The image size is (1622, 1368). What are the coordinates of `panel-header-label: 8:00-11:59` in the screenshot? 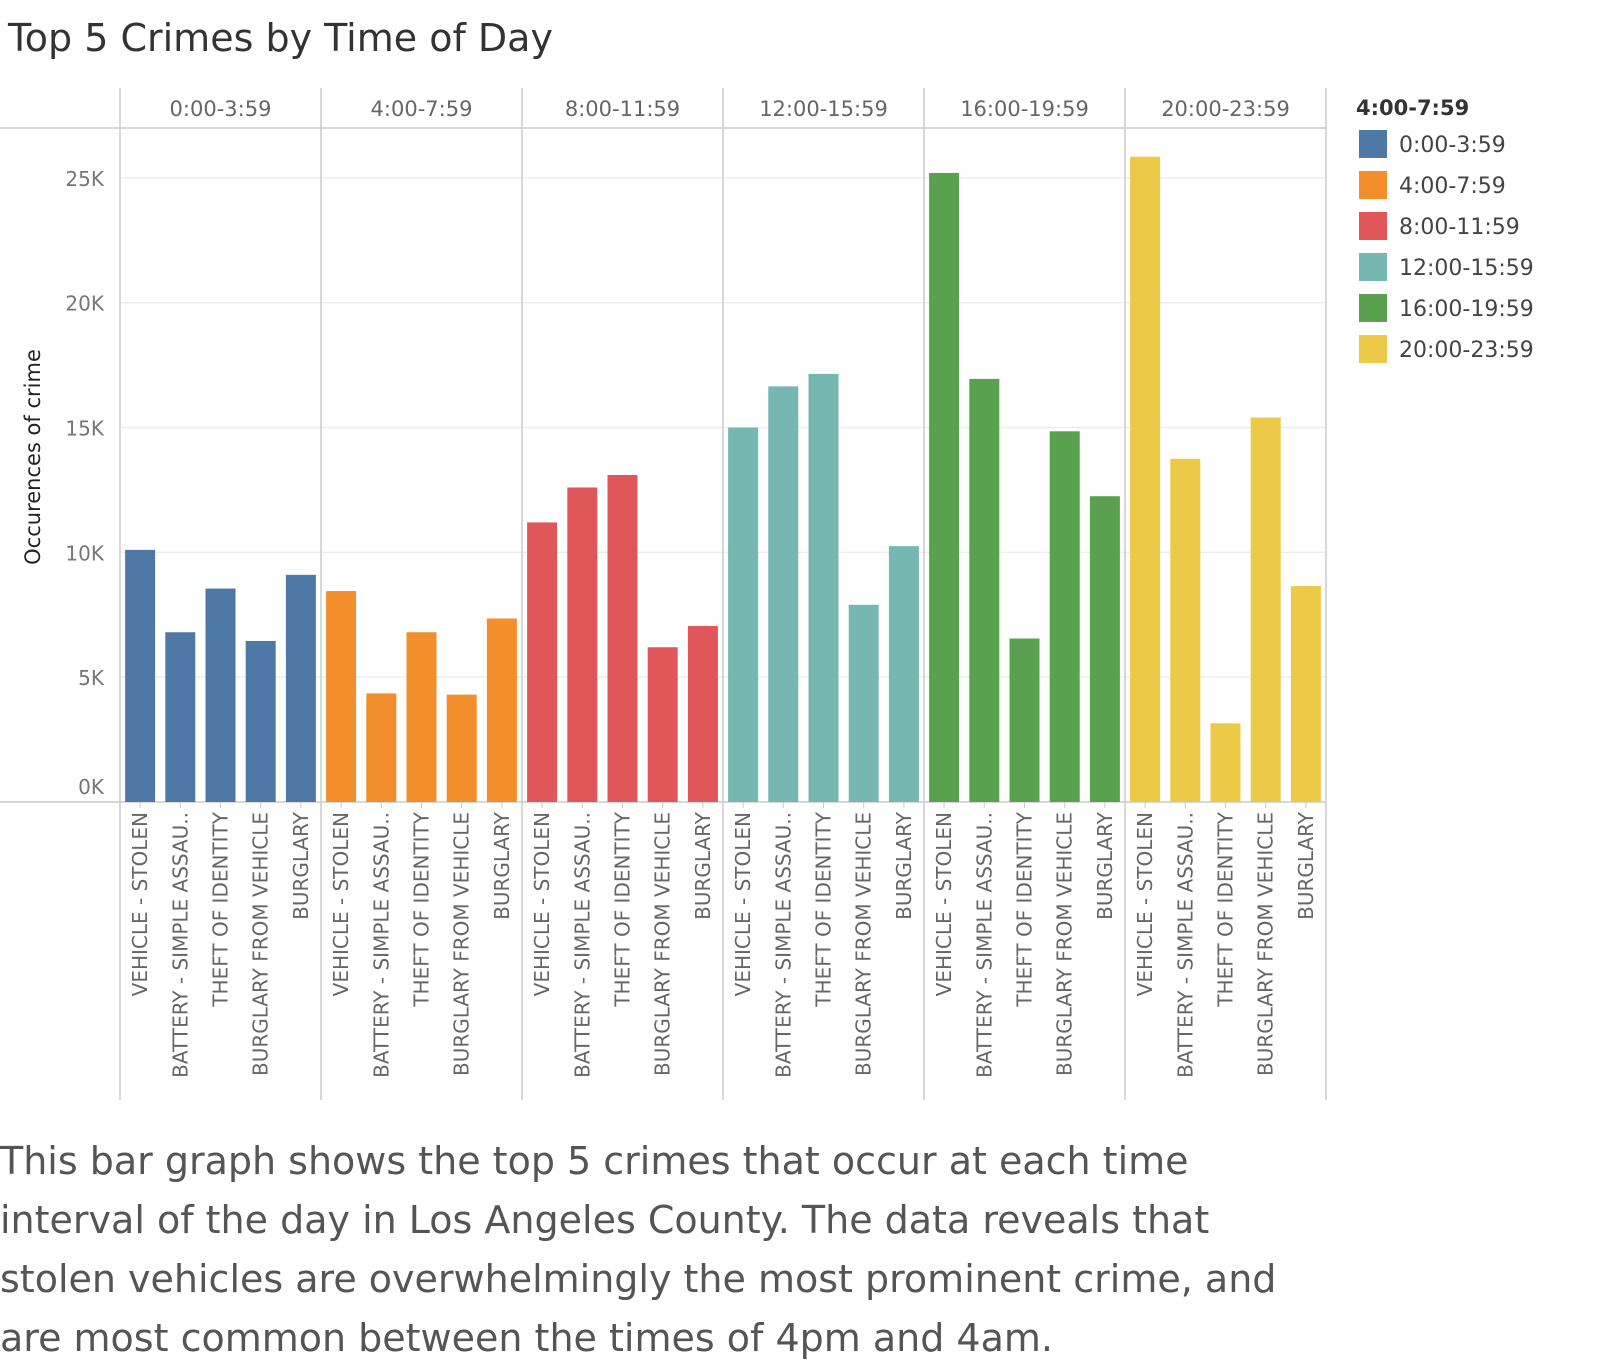 It's located at (622, 109).